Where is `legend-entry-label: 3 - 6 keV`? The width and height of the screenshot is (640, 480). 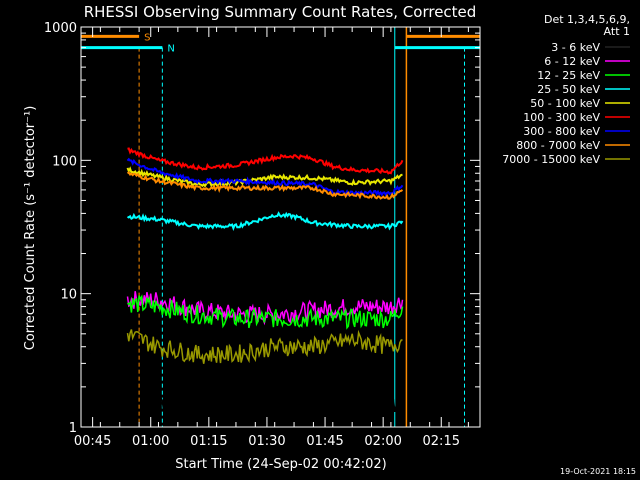 legend-entry-label: 3 - 6 keV is located at coordinates (575, 47).